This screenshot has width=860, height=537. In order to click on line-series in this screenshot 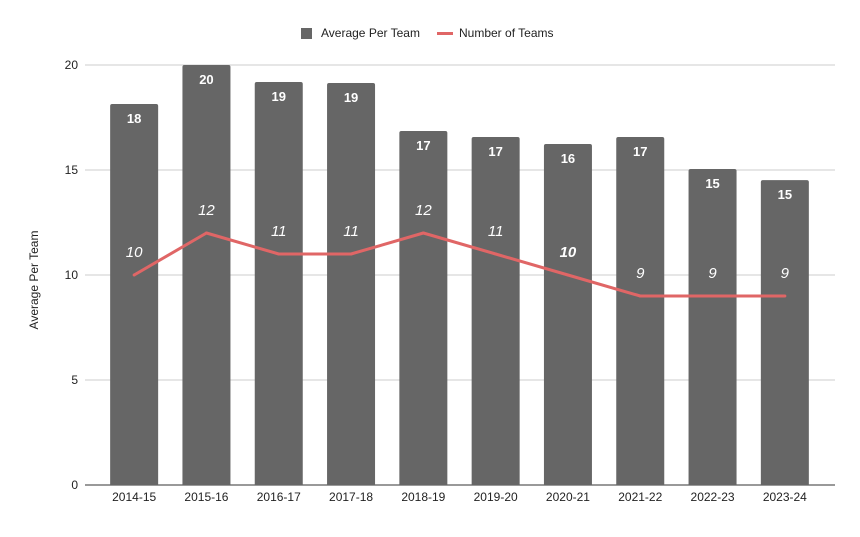, I will do `click(459, 264)`.